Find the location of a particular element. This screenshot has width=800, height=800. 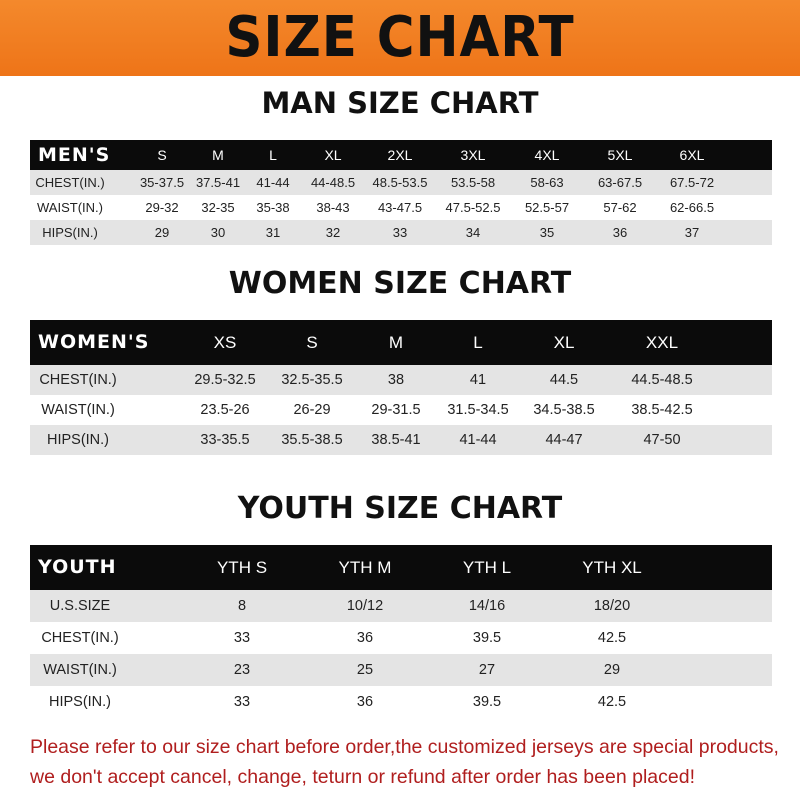

table-row: CHEST(IN.) 33 36 39.5 42.5 is located at coordinates (401, 638).